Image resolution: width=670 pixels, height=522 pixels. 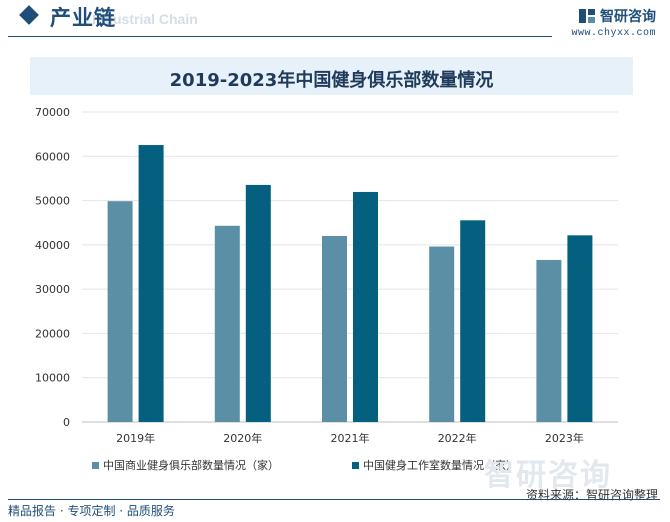 What do you see at coordinates (440, 465) in the screenshot?
I see `legend-label: 中国健身工作室数量情况（家）` at bounding box center [440, 465].